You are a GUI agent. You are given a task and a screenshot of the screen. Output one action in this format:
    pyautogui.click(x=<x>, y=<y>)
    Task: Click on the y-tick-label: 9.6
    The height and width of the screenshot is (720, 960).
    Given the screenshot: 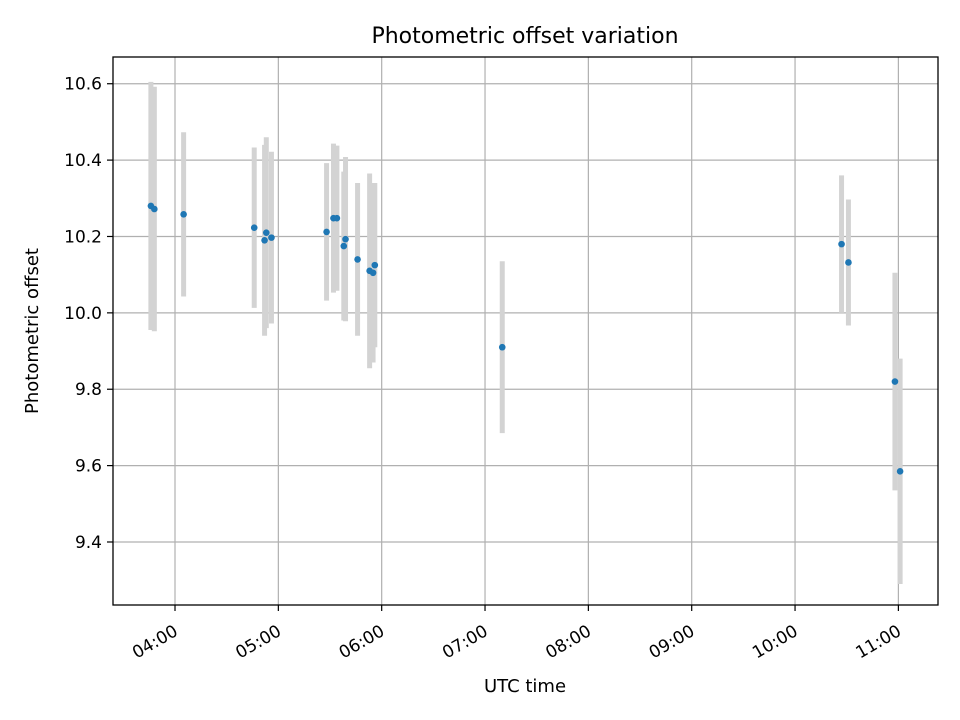 What is the action you would take?
    pyautogui.click(x=88, y=467)
    